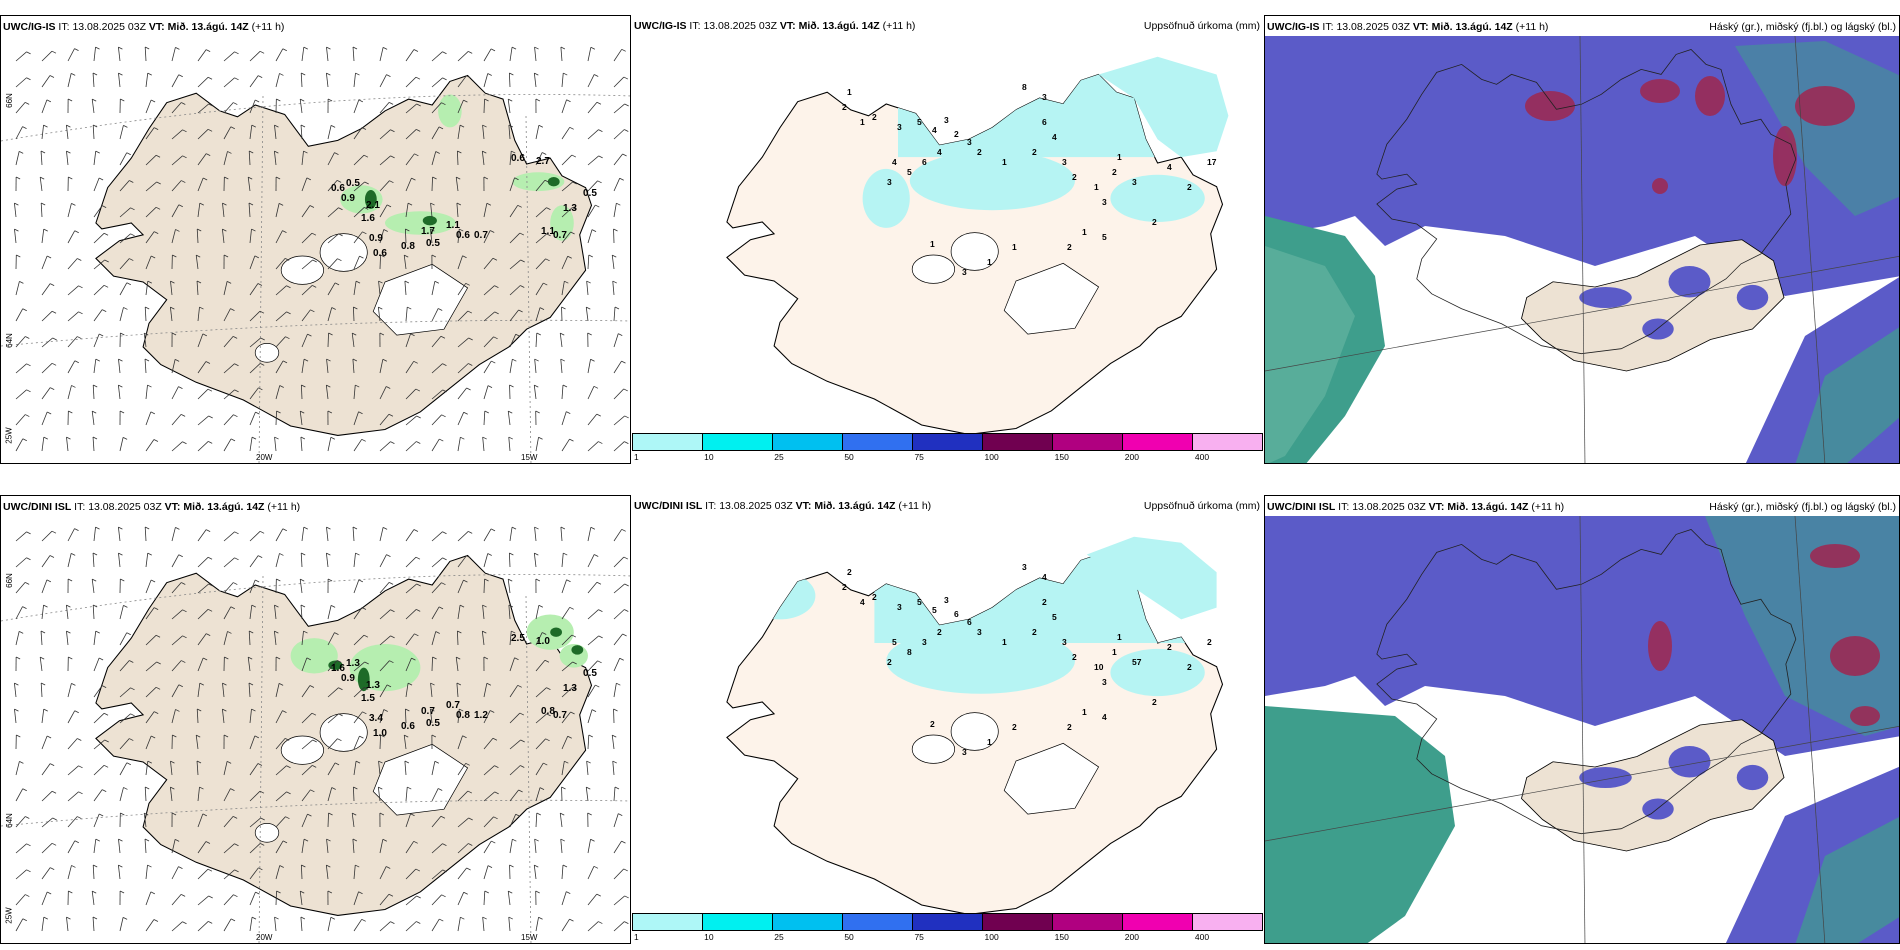  Describe the element at coordinates (543, 641) in the screenshot. I see `wind-value-label: 1.0` at that location.